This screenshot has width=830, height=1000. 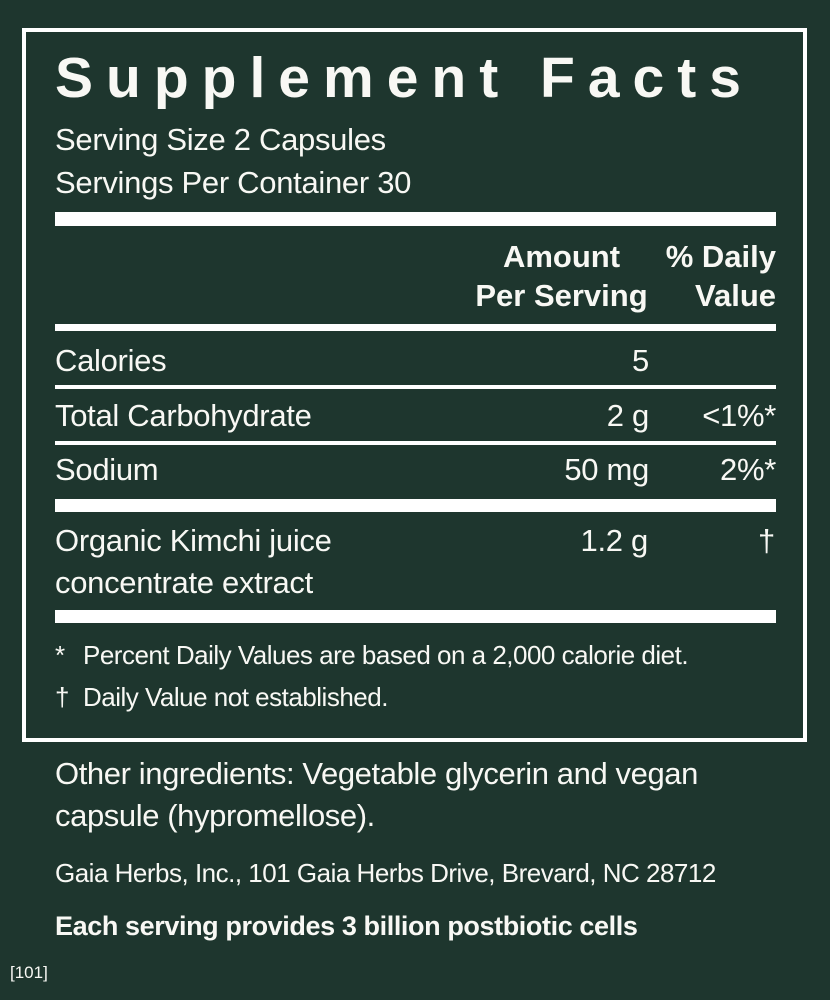 I want to click on row-amount: 50 mg, so click(x=606, y=469).